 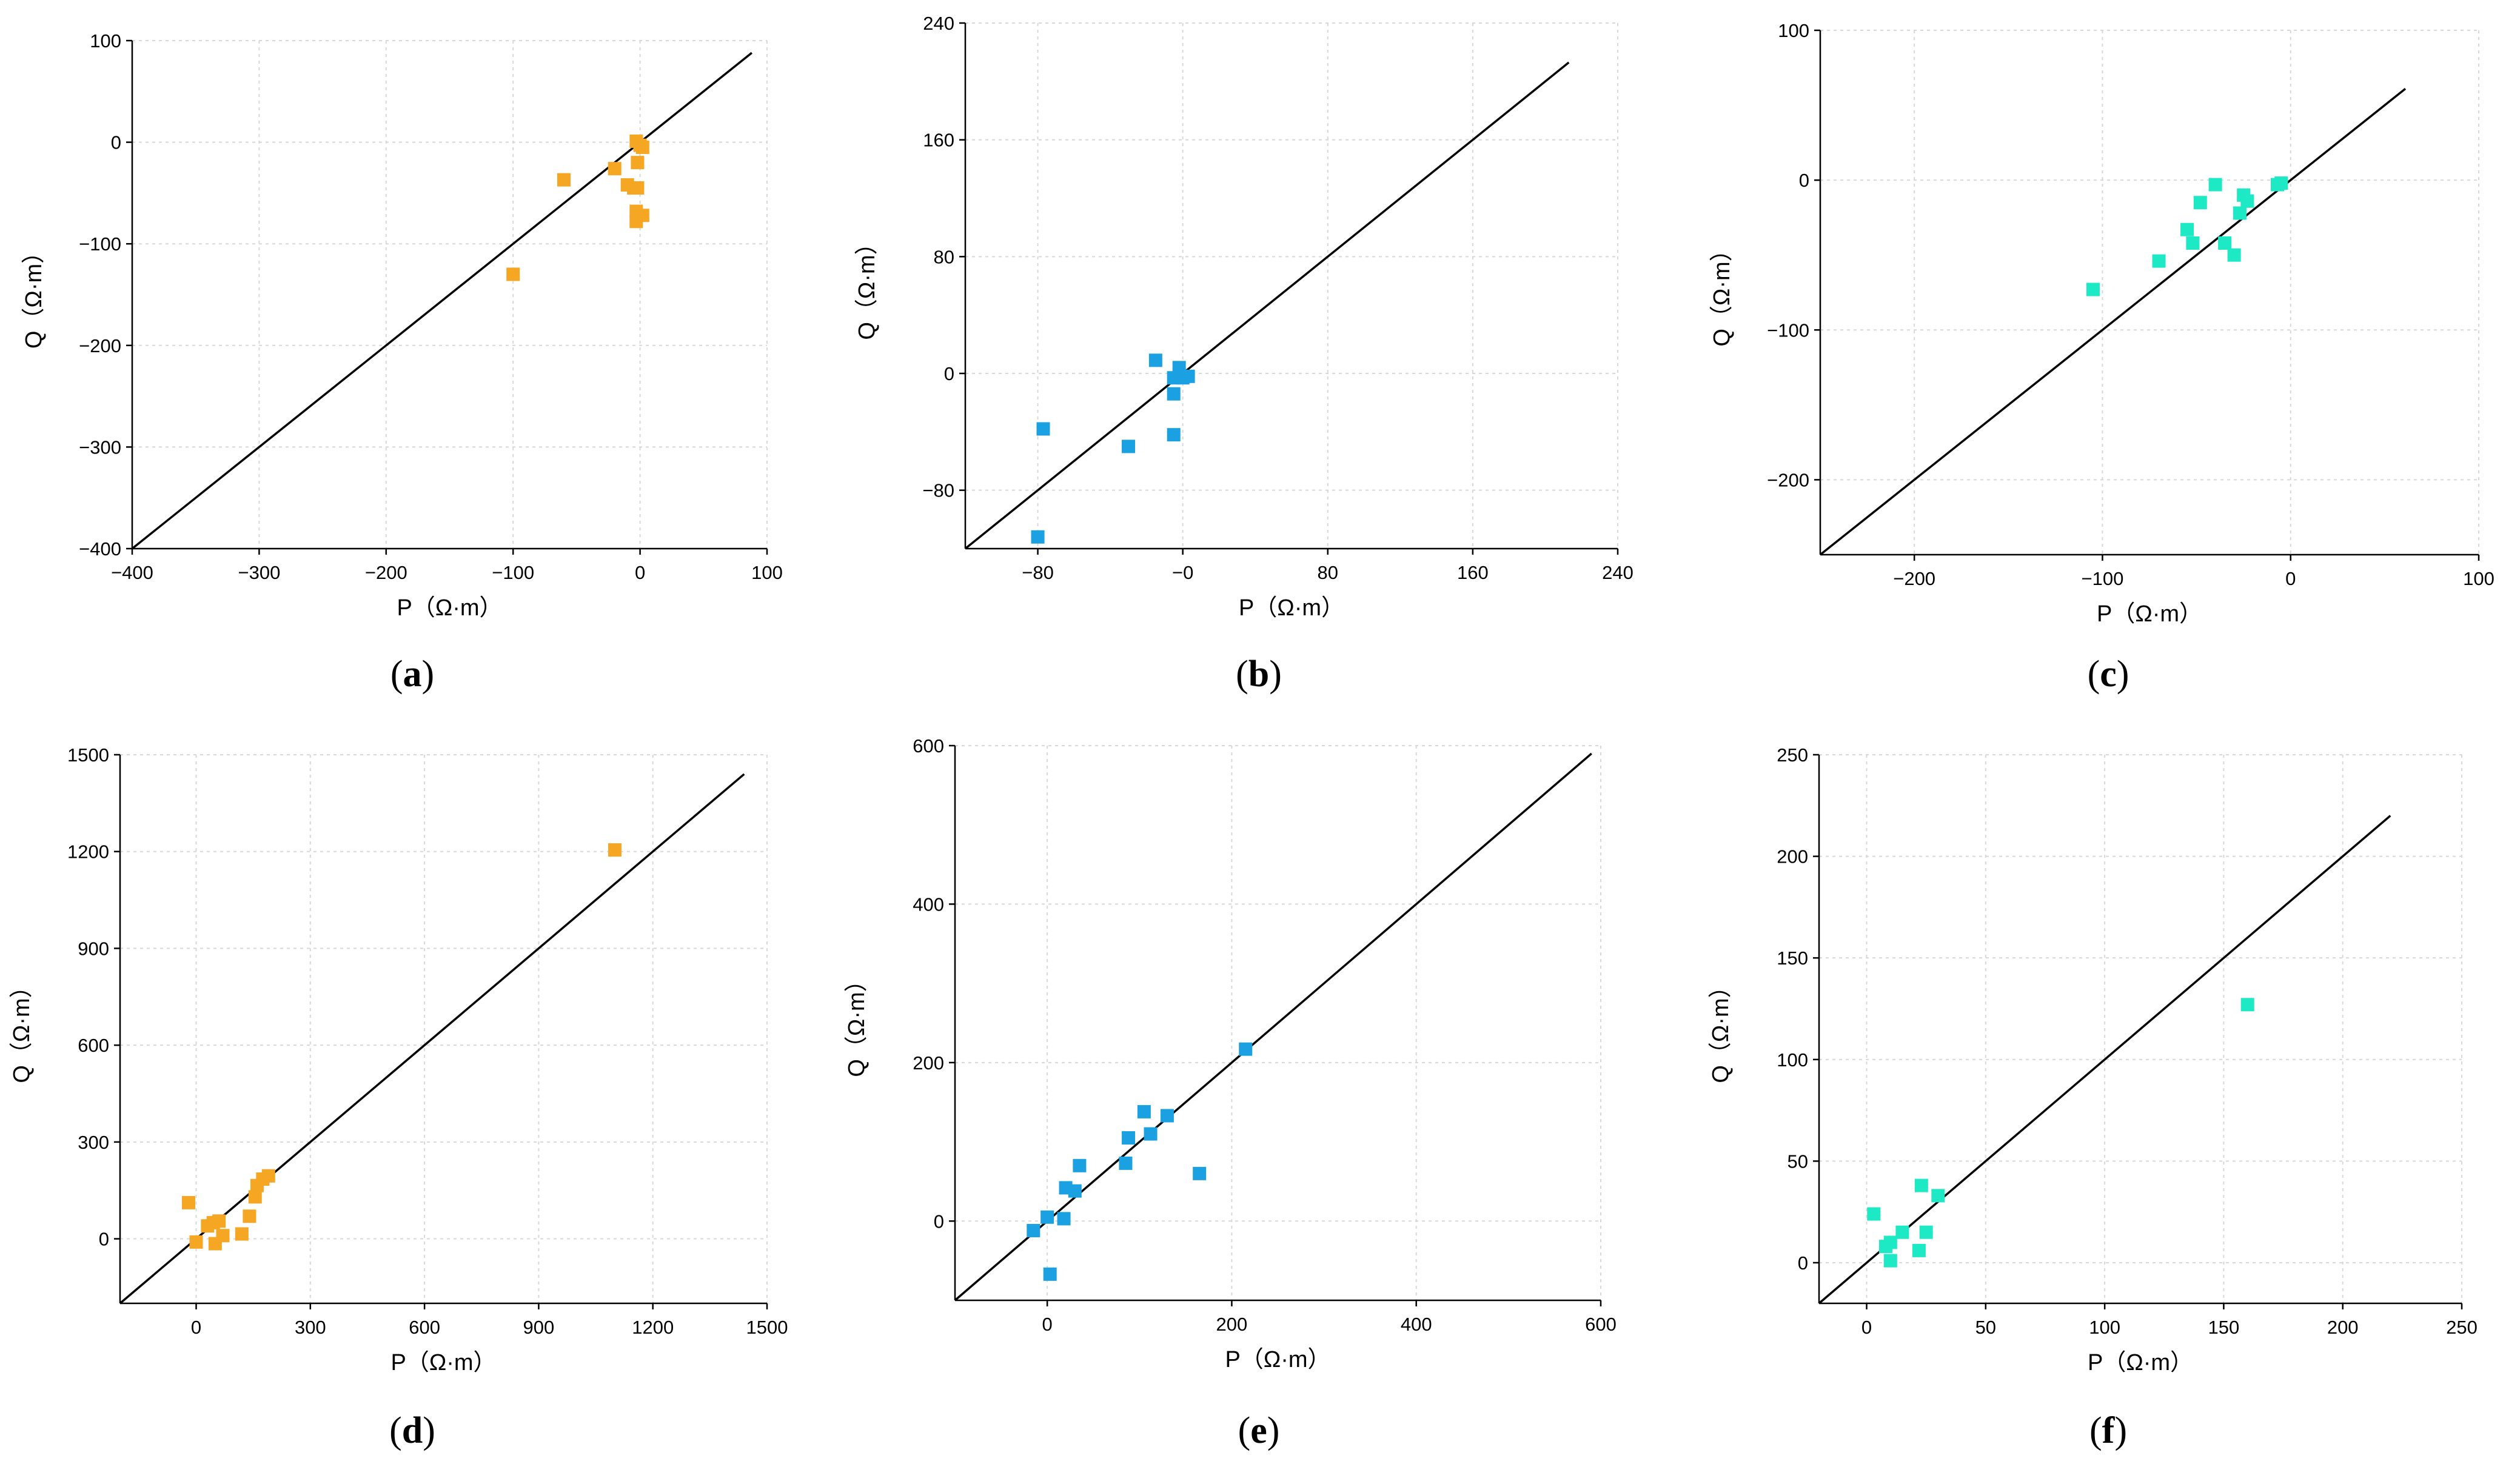 What do you see at coordinates (1792, 958) in the screenshot?
I see `y-tick-label: 150` at bounding box center [1792, 958].